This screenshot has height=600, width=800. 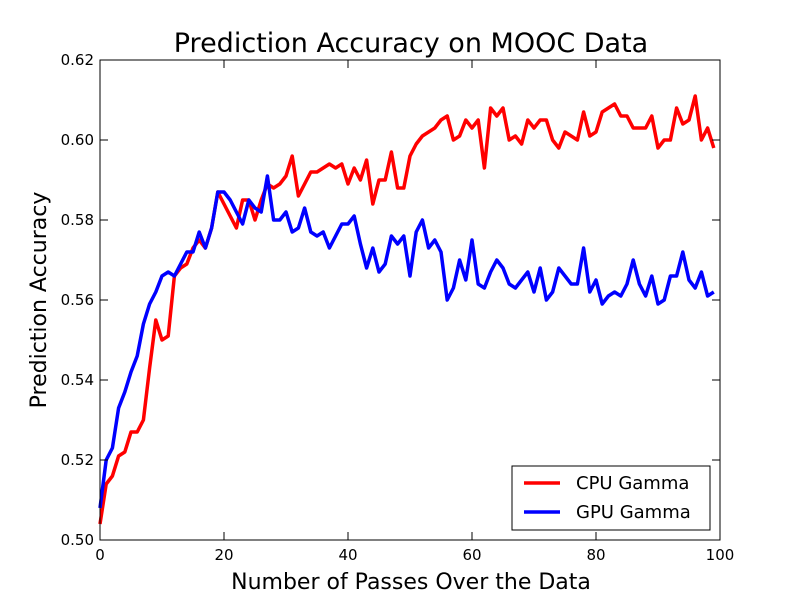 I want to click on legend-label: CPU Gamma, so click(x=632, y=483).